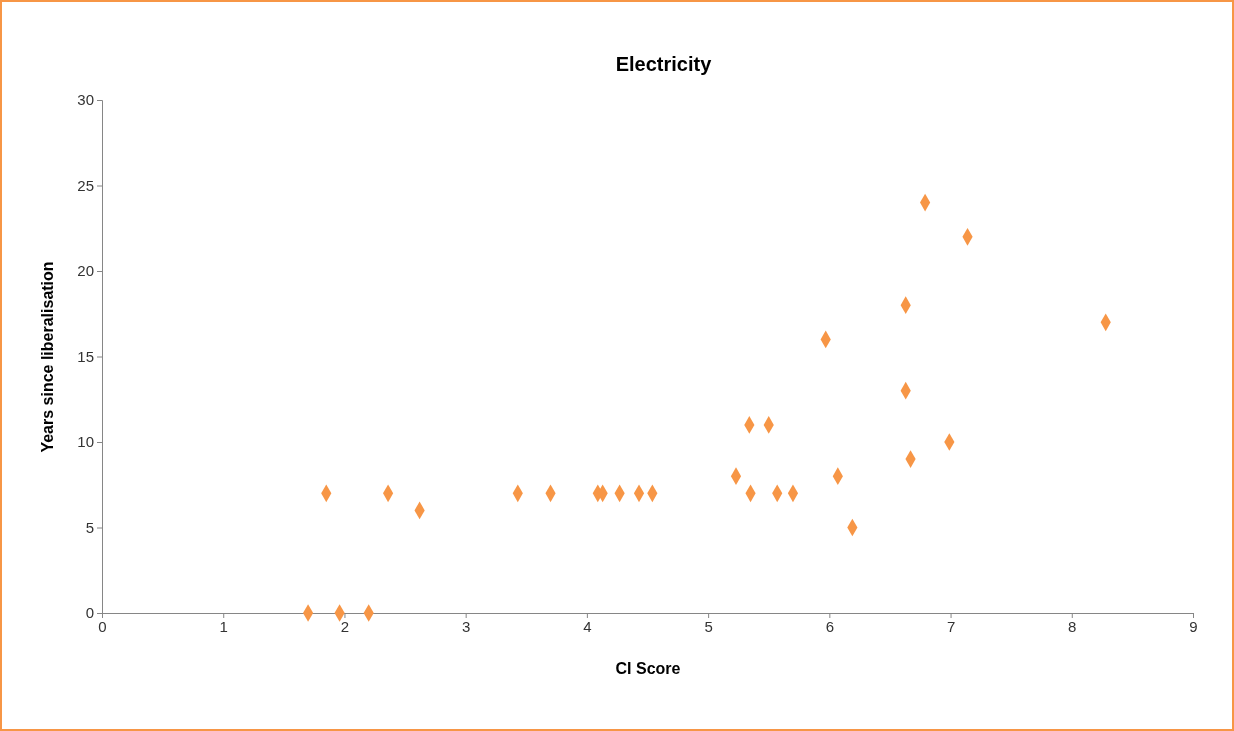 This screenshot has height=731, width=1234. What do you see at coordinates (951, 626) in the screenshot?
I see `x-tick-label: 7` at bounding box center [951, 626].